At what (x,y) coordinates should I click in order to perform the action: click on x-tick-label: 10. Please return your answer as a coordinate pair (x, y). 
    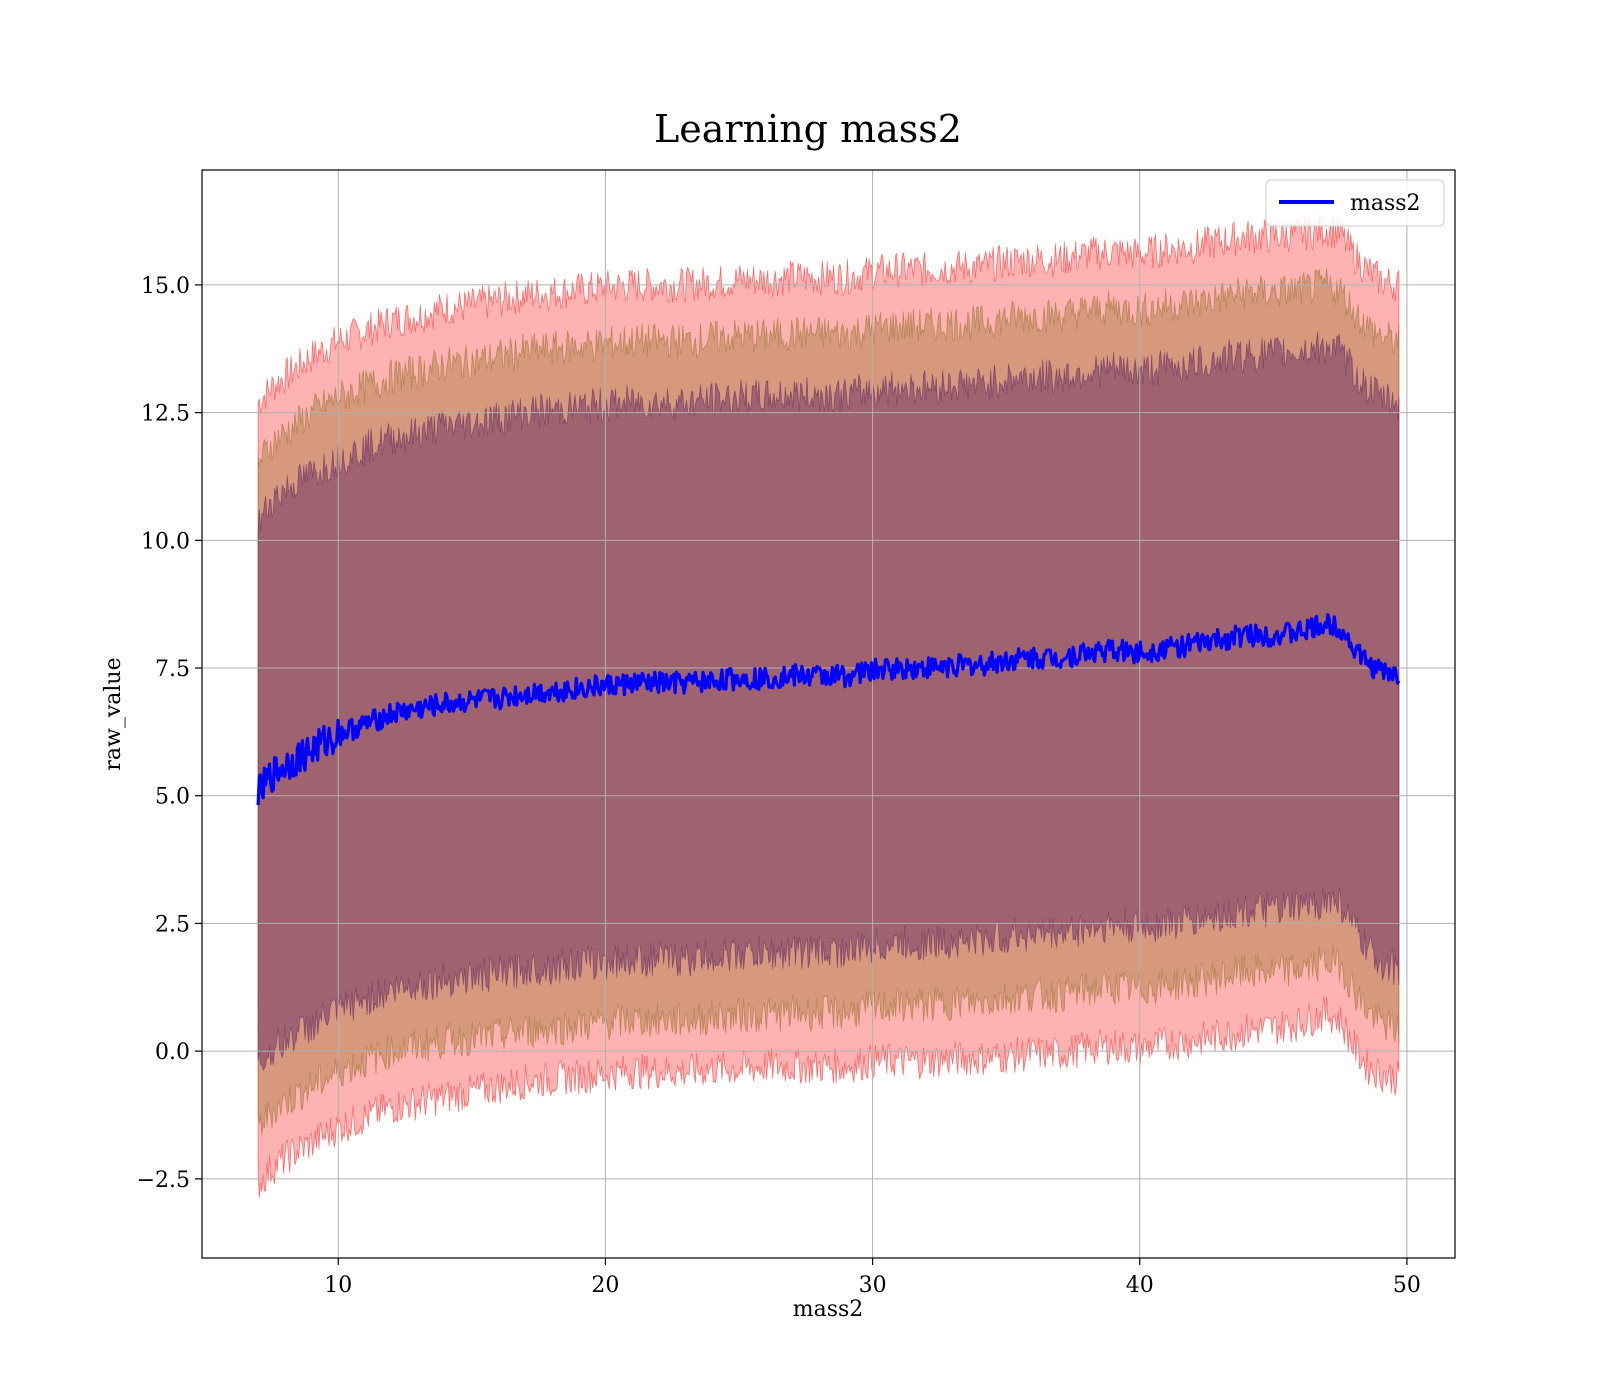
    Looking at the image, I should click on (338, 1285).